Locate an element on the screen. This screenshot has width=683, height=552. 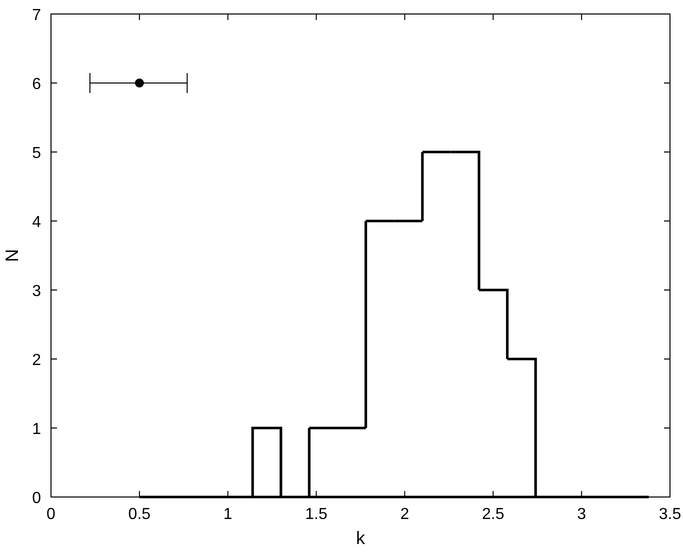
y-tick-label: 7 is located at coordinates (37, 15).